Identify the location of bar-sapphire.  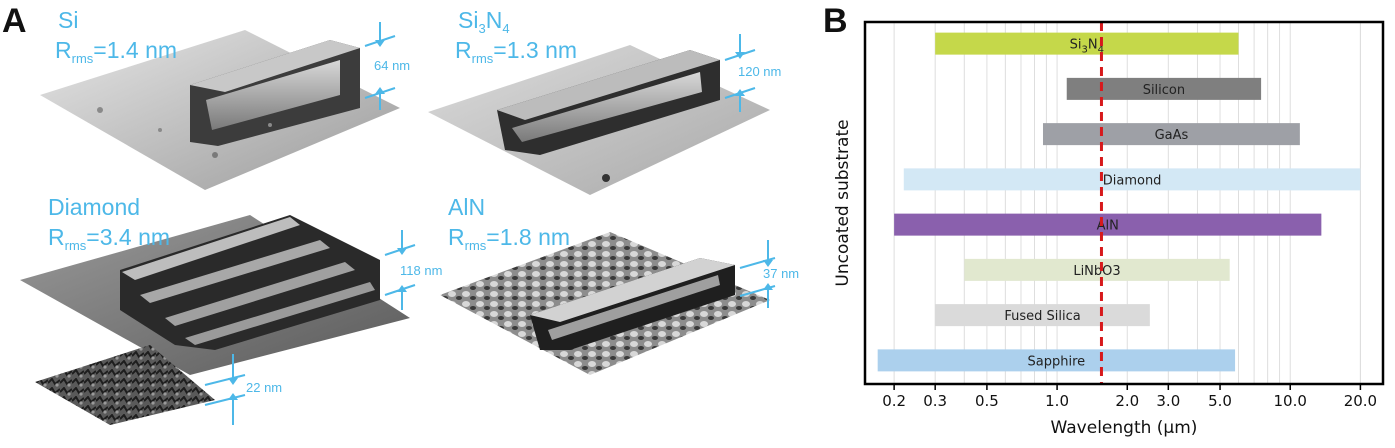
(1056, 360).